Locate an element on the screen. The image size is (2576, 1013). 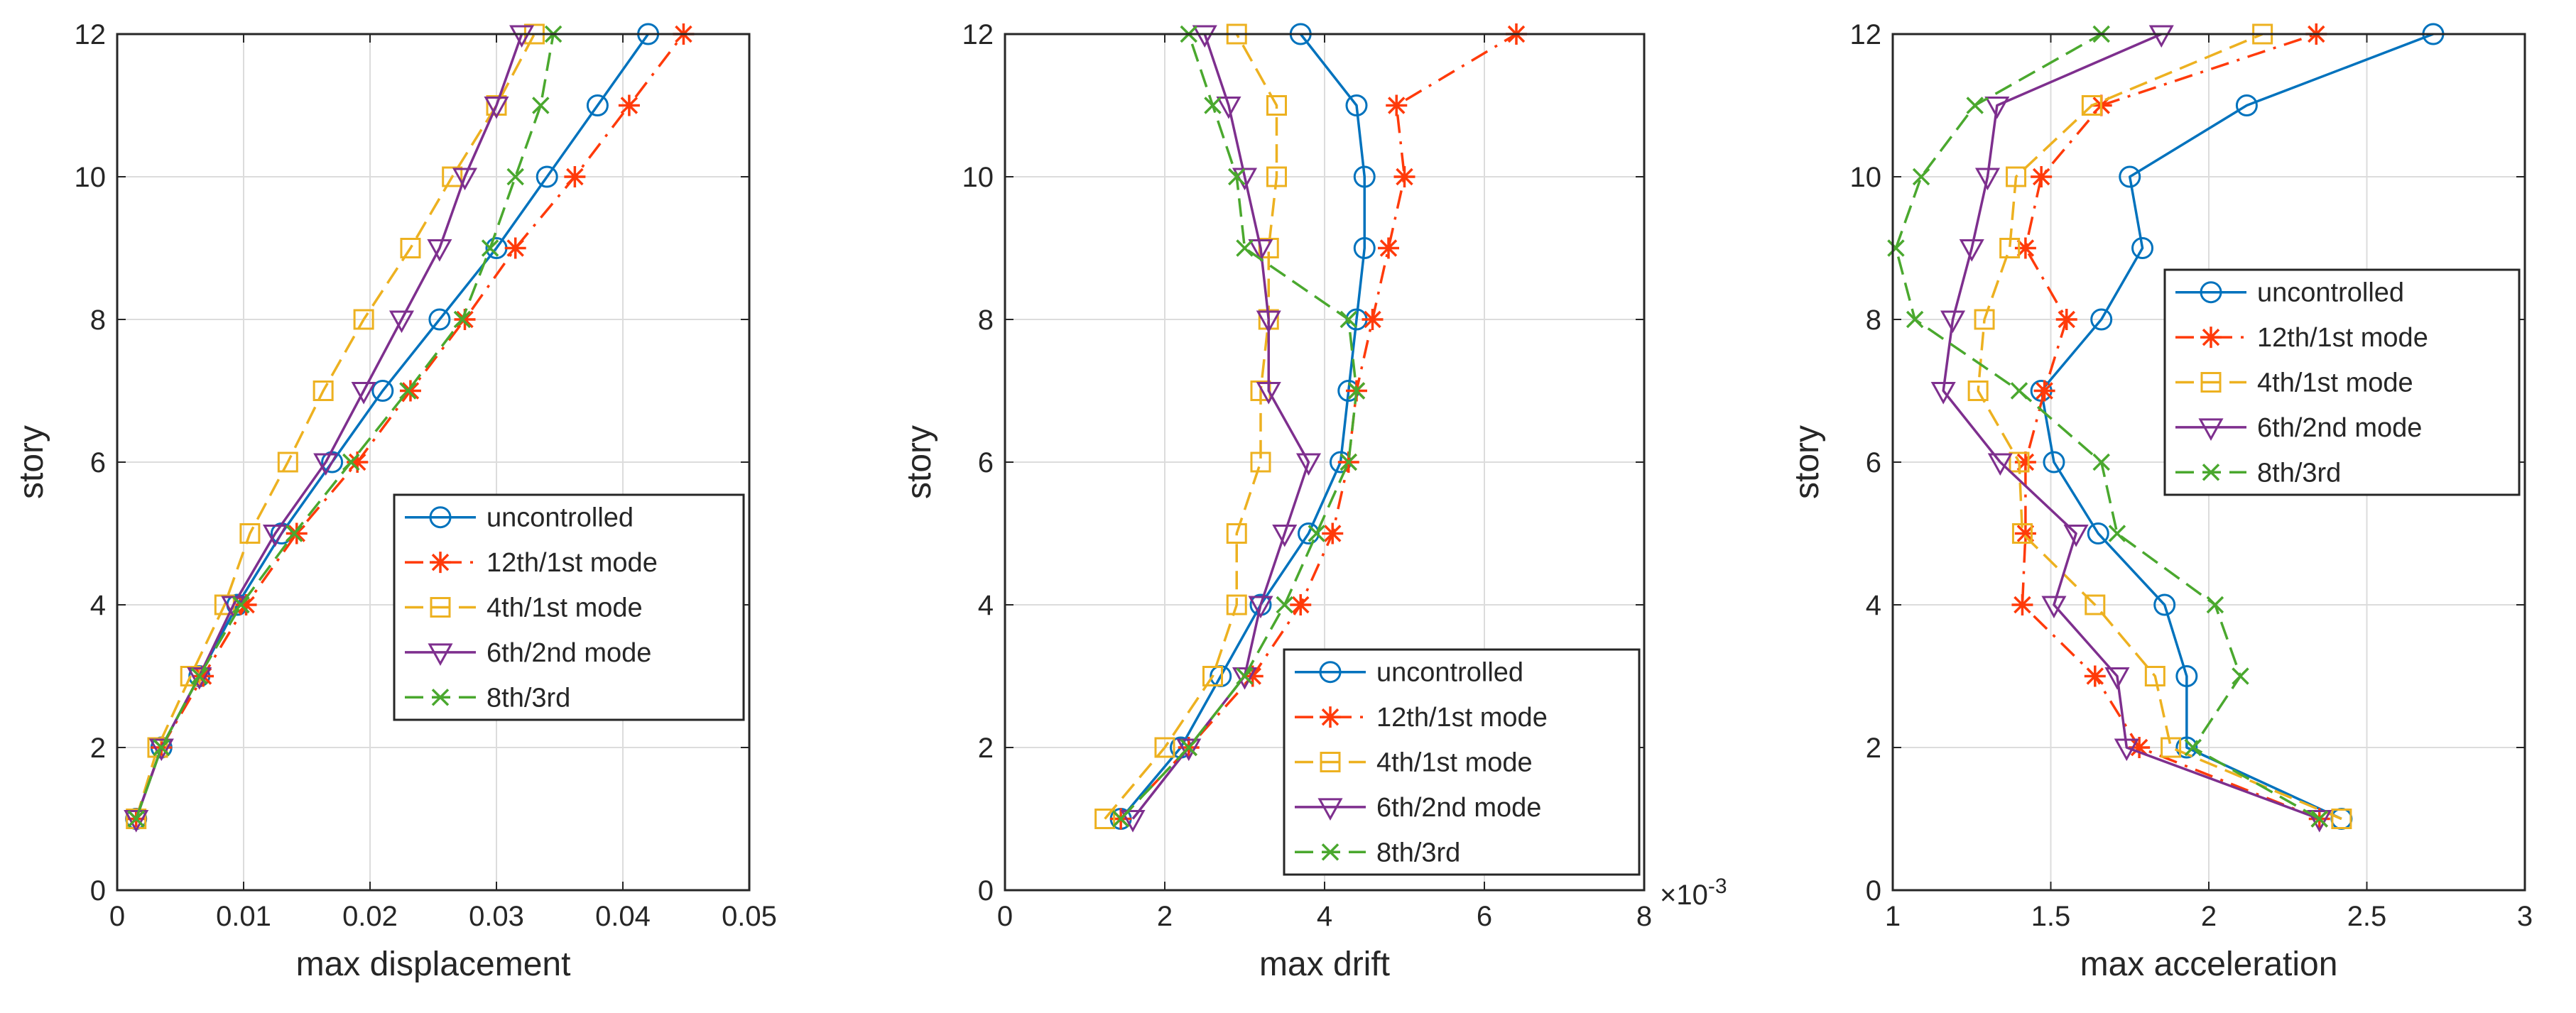
x-tick-label: 0.03 is located at coordinates (496, 916).